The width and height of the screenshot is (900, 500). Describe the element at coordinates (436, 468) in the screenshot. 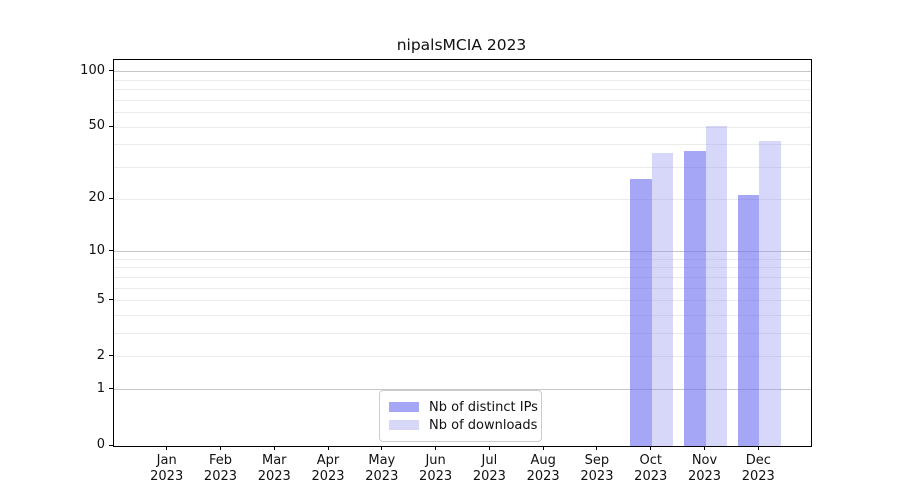

I see `x-tick-label-jun: Jun 2023` at that location.